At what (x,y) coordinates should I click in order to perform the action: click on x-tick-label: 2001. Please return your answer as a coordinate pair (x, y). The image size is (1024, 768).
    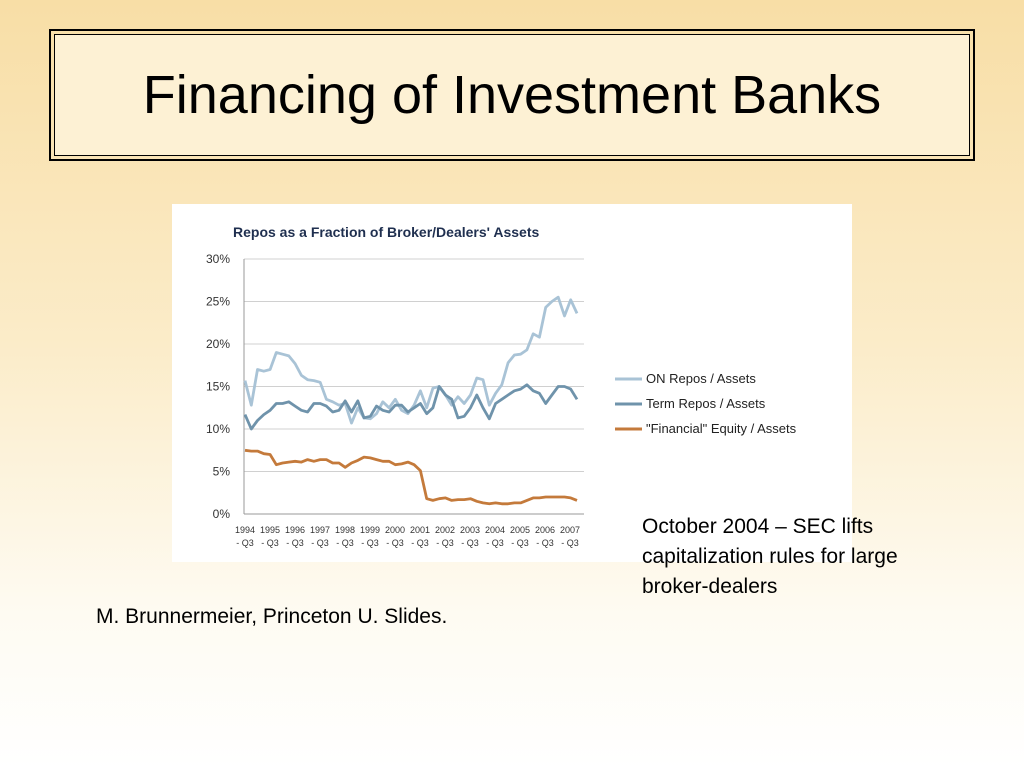
    Looking at the image, I should click on (420, 530).